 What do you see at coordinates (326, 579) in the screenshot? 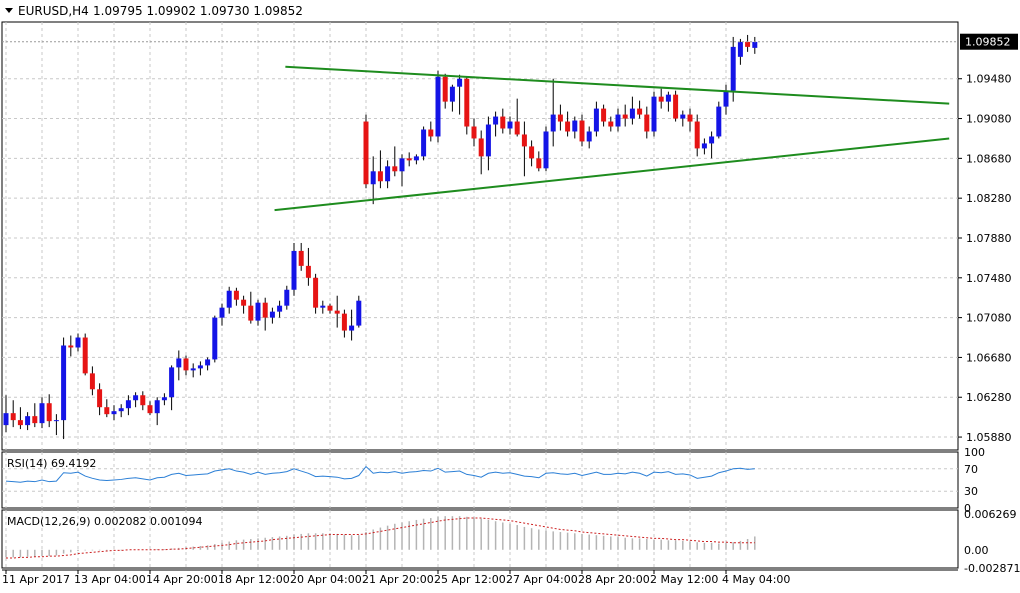
I see `time-tick-label: 20 Apr 04:00` at bounding box center [326, 579].